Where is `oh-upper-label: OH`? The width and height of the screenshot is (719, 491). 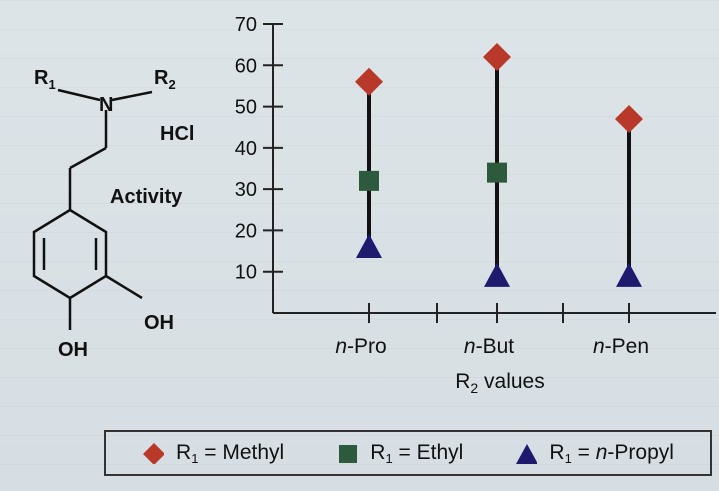 oh-upper-label: OH is located at coordinates (159, 323).